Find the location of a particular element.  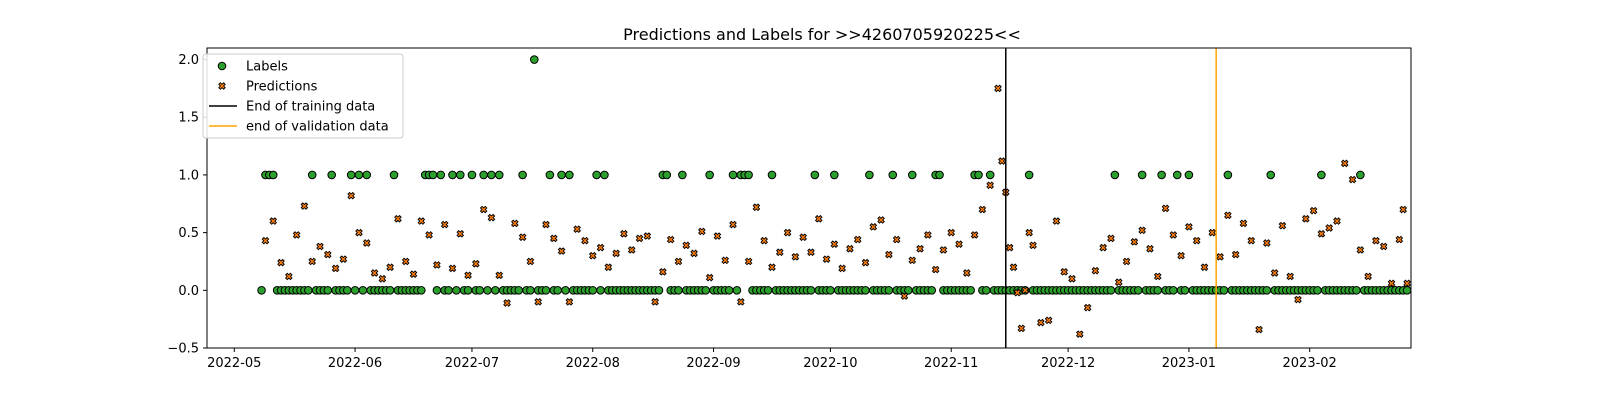

y-tick-label: 1.5 is located at coordinates (188, 118).